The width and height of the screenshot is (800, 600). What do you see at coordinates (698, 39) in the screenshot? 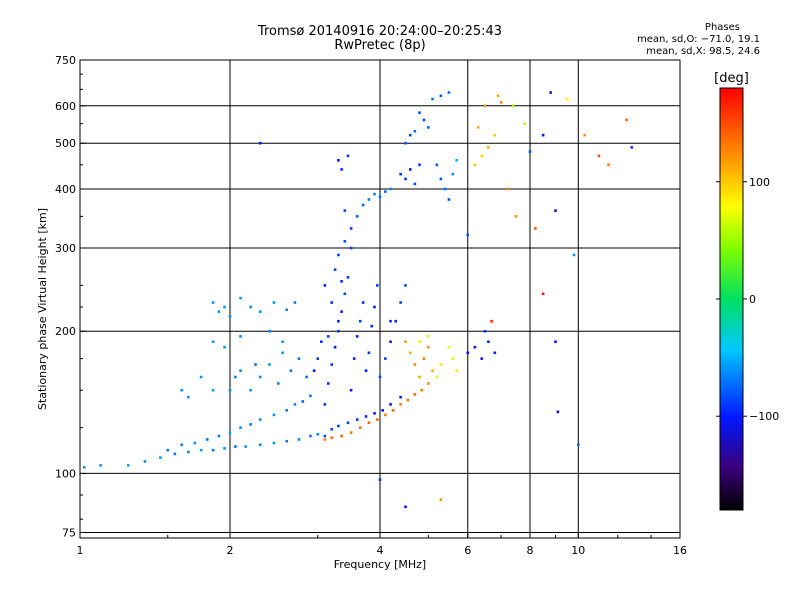
I see `phase-stats-o: mean, sd,O: −71.0, 19.1` at bounding box center [698, 39].